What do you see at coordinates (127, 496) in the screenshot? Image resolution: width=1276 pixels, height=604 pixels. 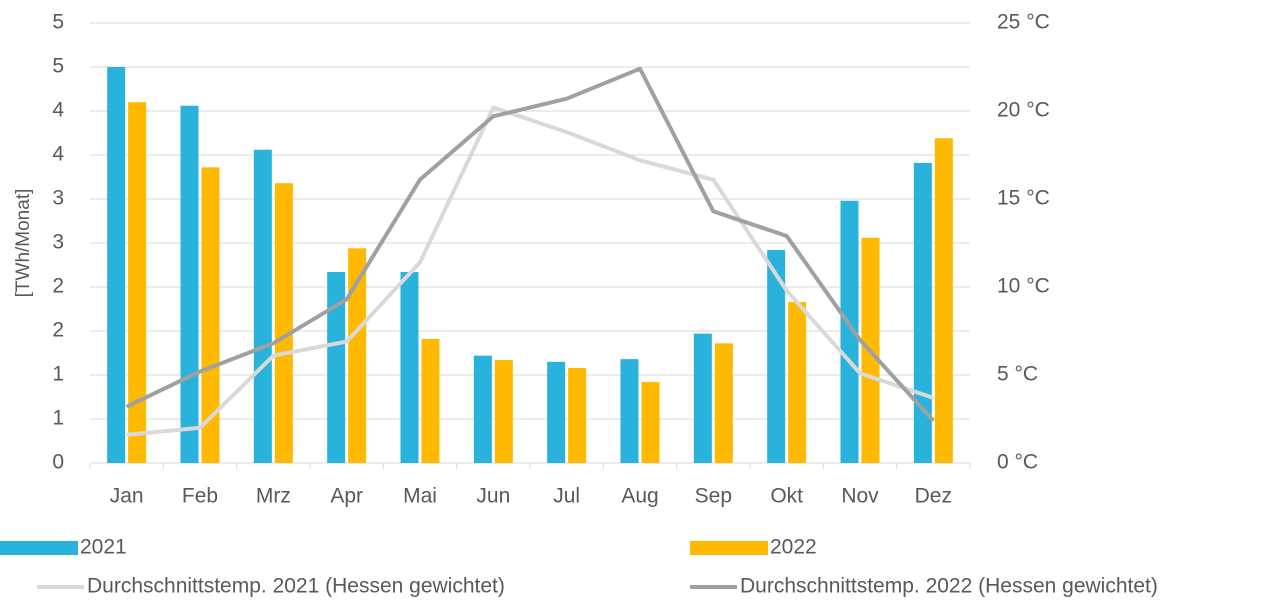 I see `x-tick-label: Jan` at bounding box center [127, 496].